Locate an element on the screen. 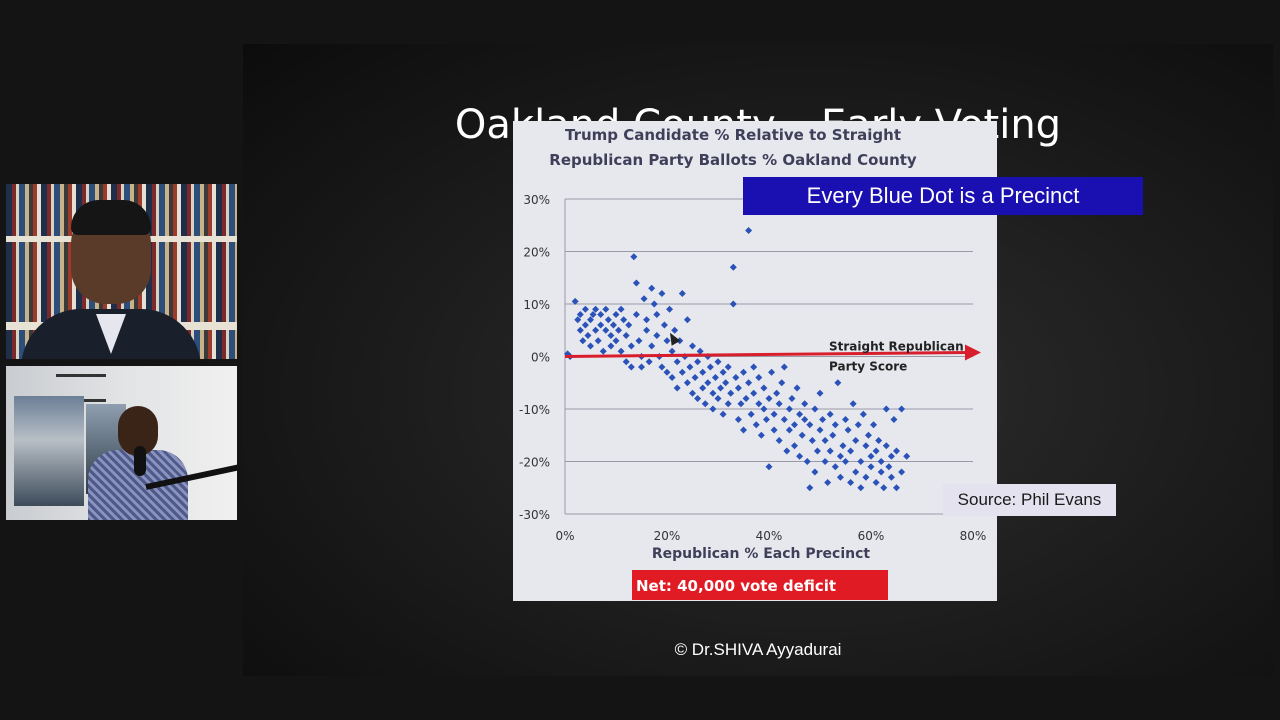 The width and height of the screenshot is (1280, 720). callout-banner: Every Blue Dot is a Precinct is located at coordinates (943, 196).